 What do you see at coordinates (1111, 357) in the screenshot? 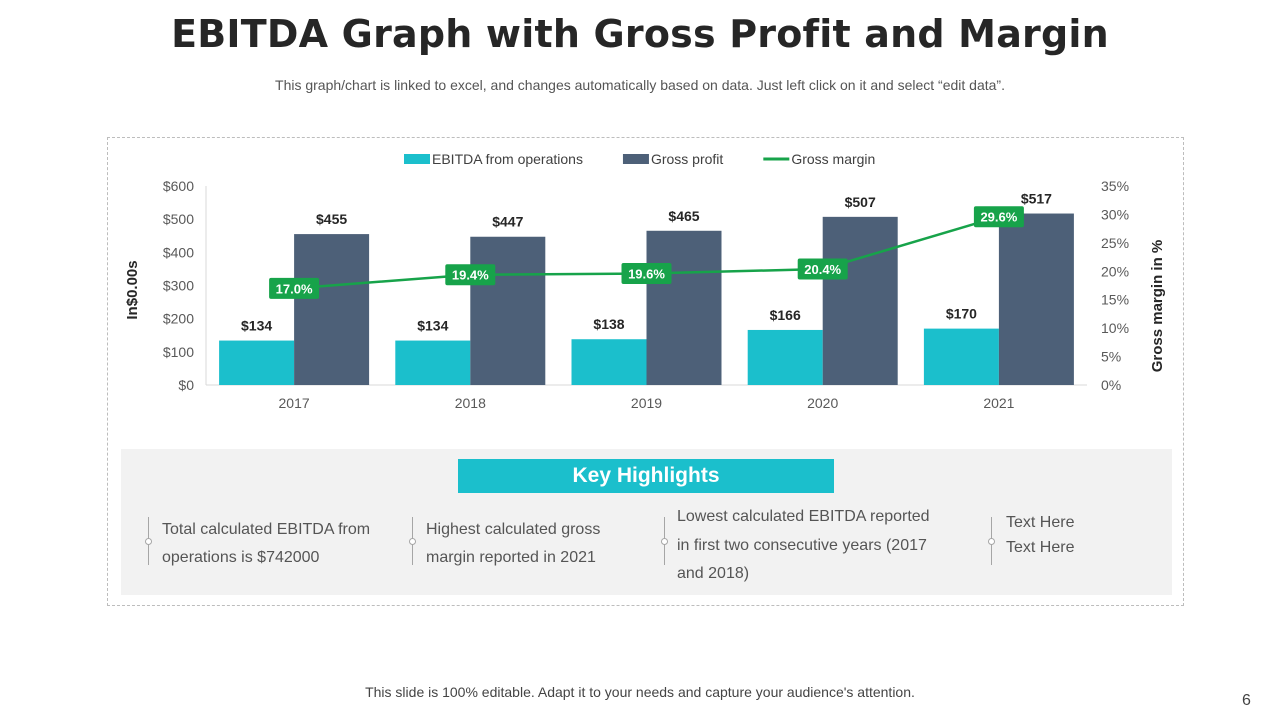
I see `y2-tick-label: 5%` at bounding box center [1111, 357].